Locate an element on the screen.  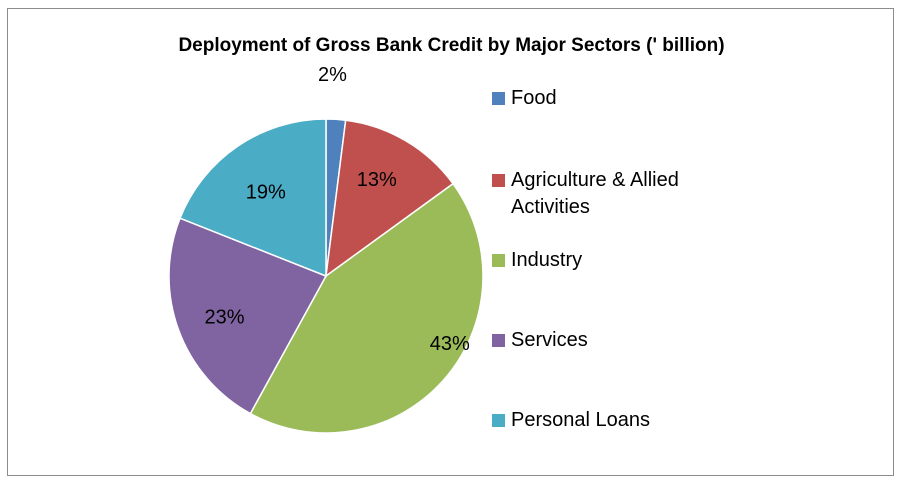
data-label-services: 23% is located at coordinates (224, 317).